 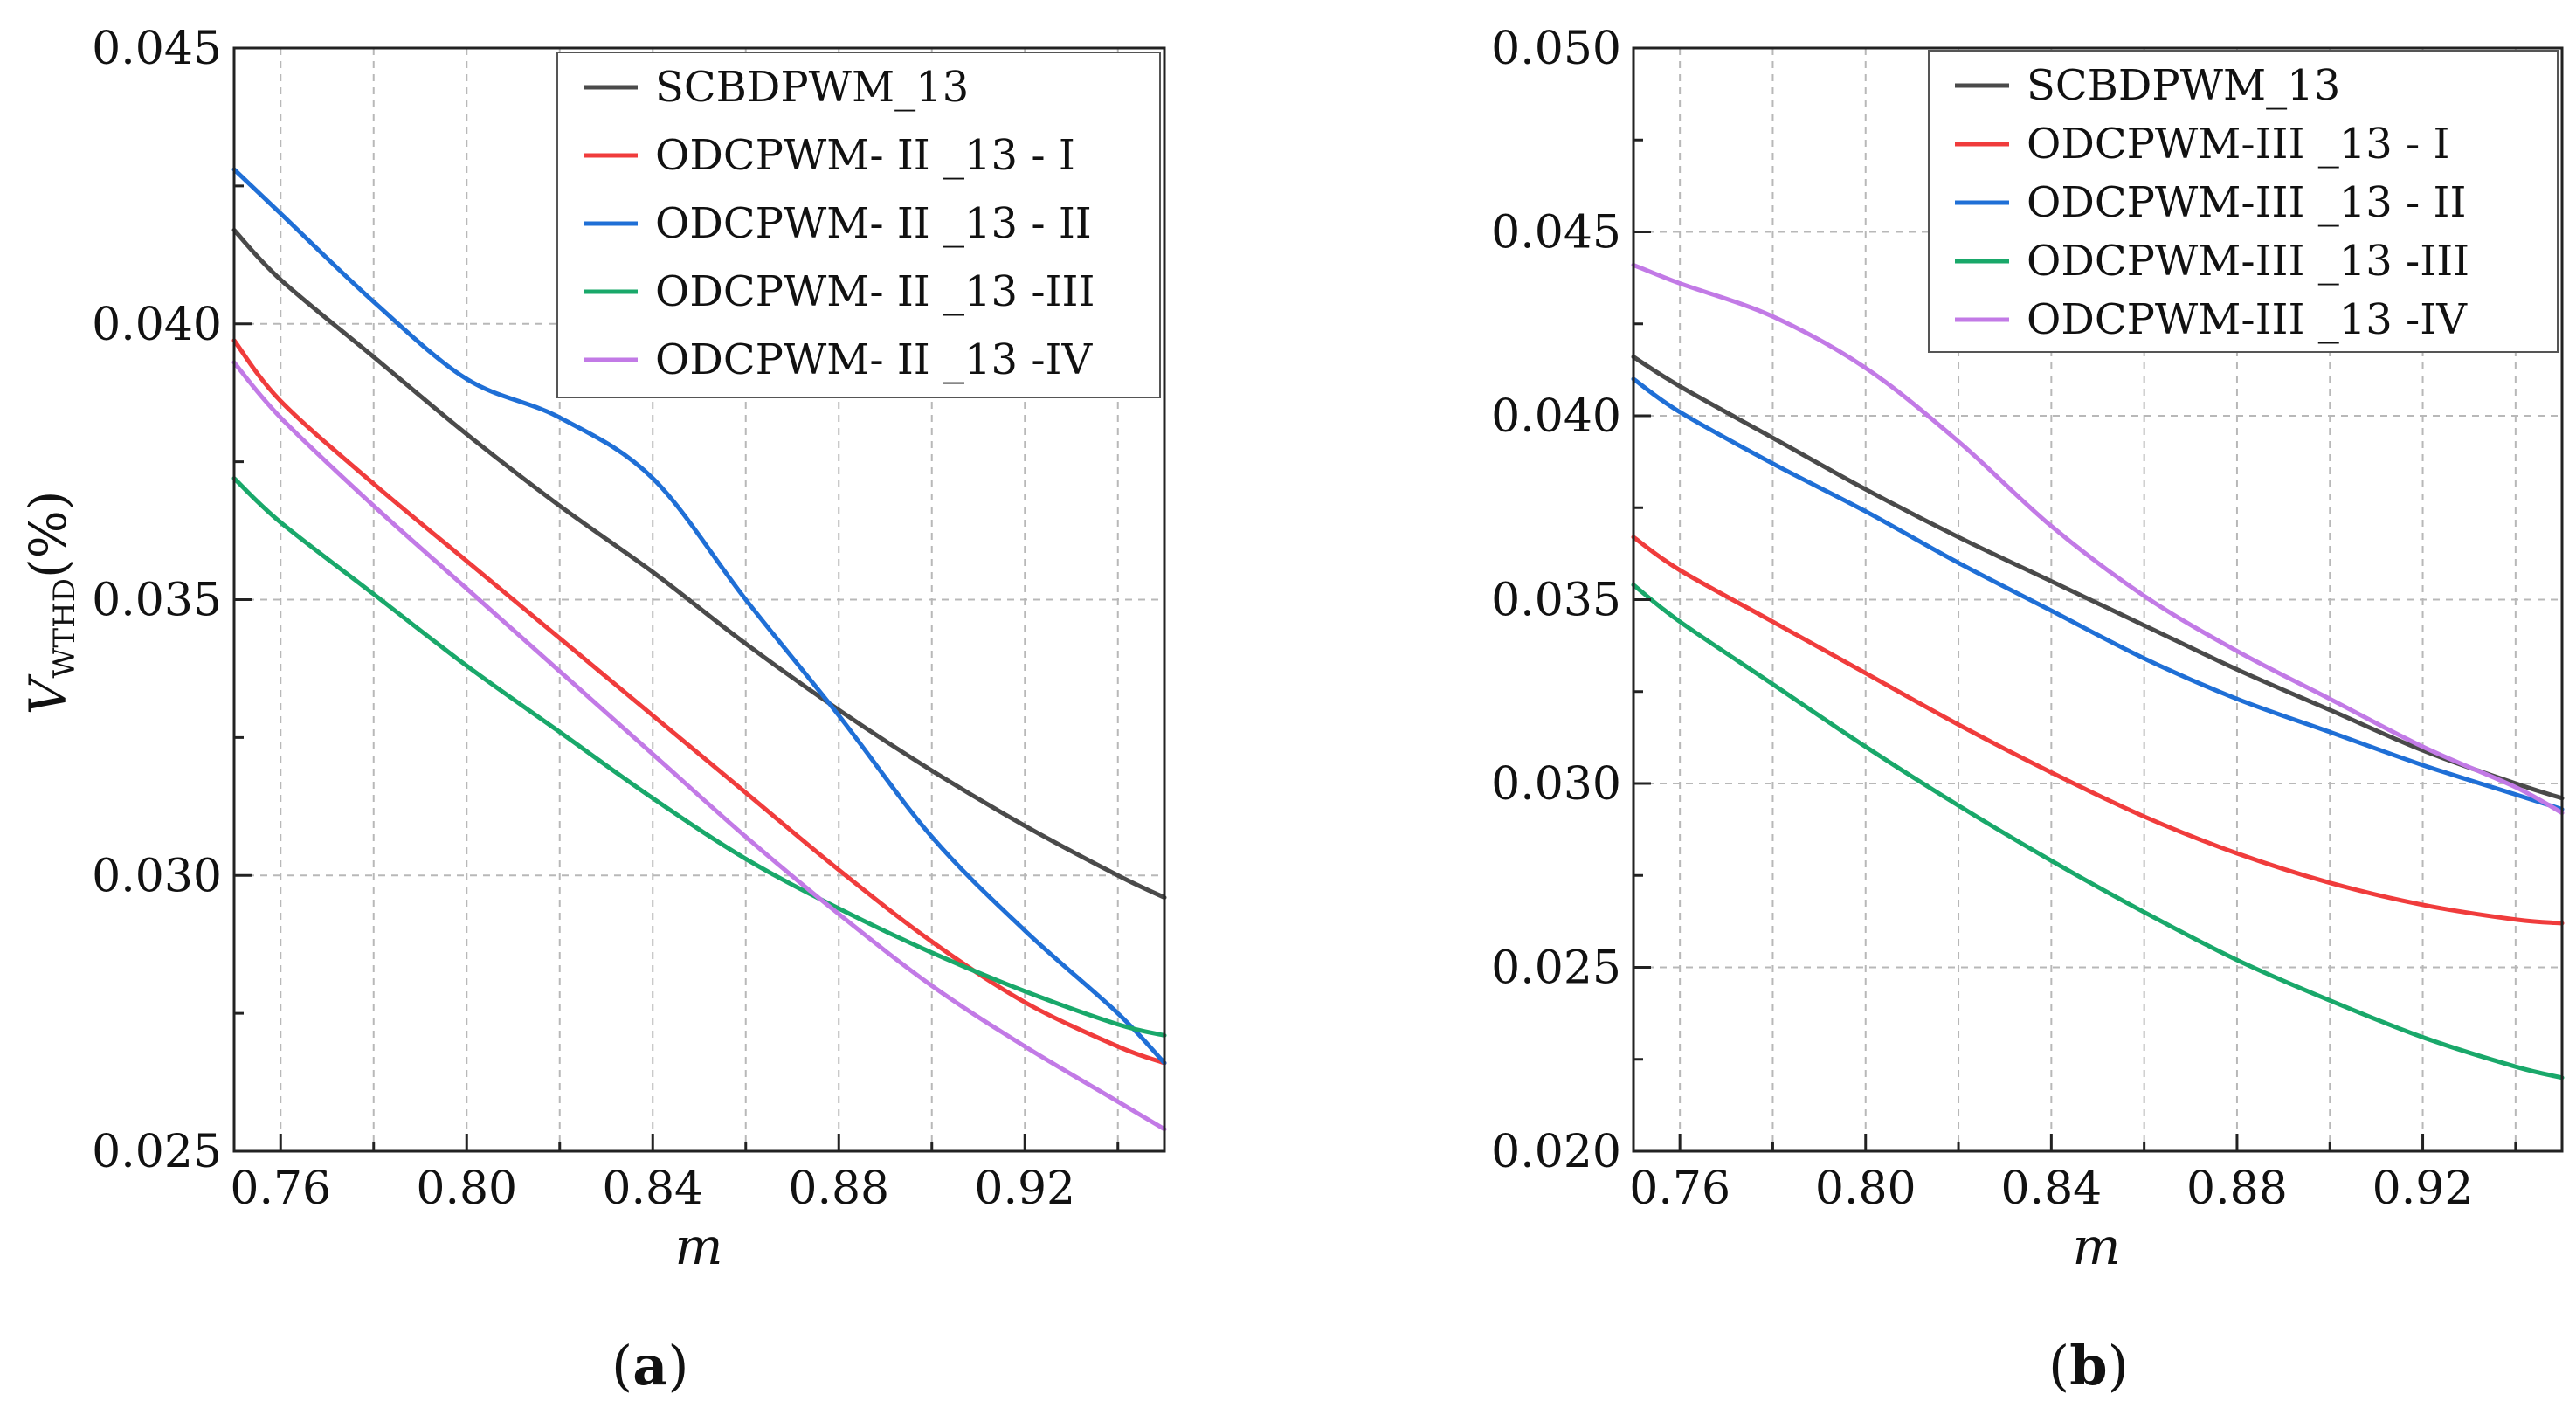 I want to click on y-tick-label-b-0: 0.020, so click(x=1556, y=1152).